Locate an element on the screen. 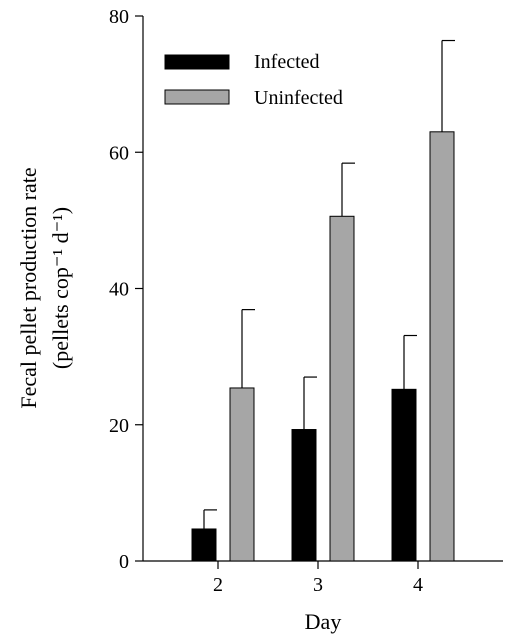 The height and width of the screenshot is (640, 505). x-axis-ticks: 2 3 4 is located at coordinates (318, 578).